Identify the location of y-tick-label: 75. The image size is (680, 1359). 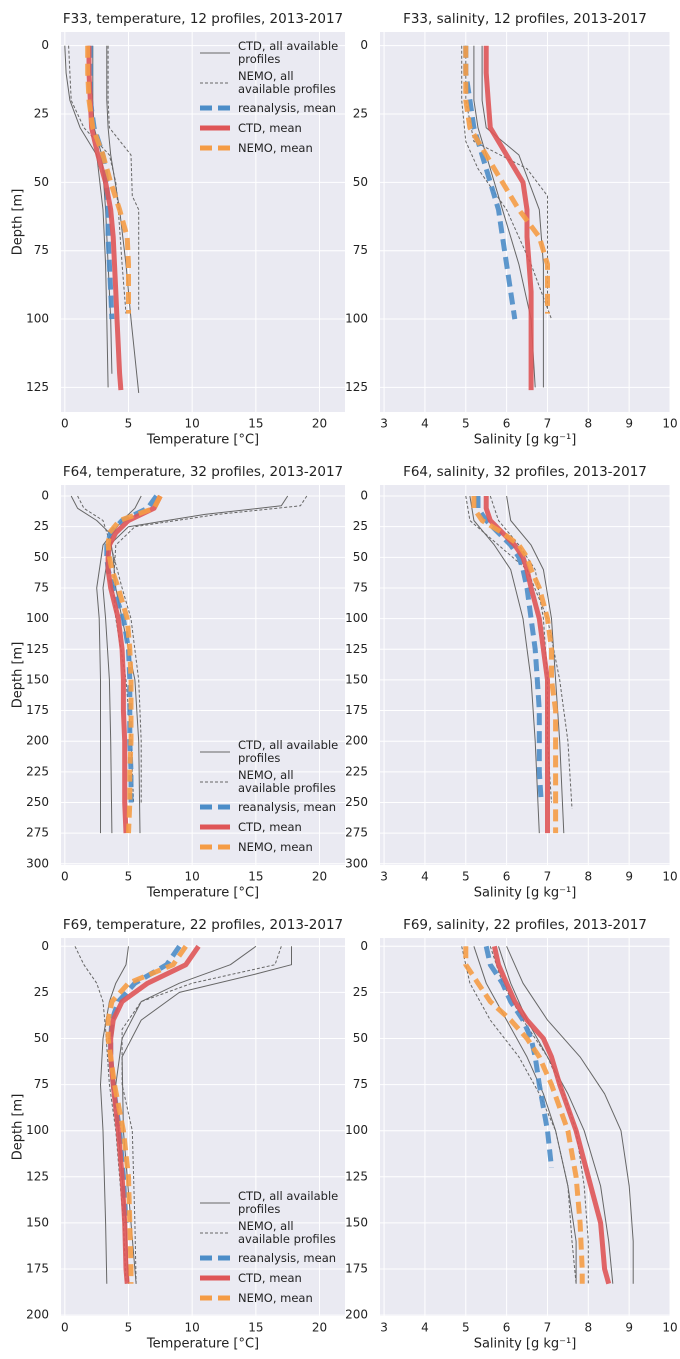
(360, 587).